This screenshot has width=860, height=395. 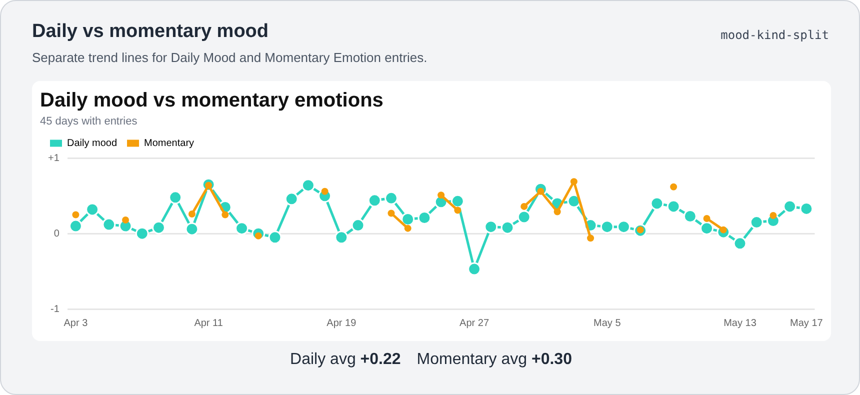 What do you see at coordinates (57, 234) in the screenshot?
I see `y-tick-label: 0` at bounding box center [57, 234].